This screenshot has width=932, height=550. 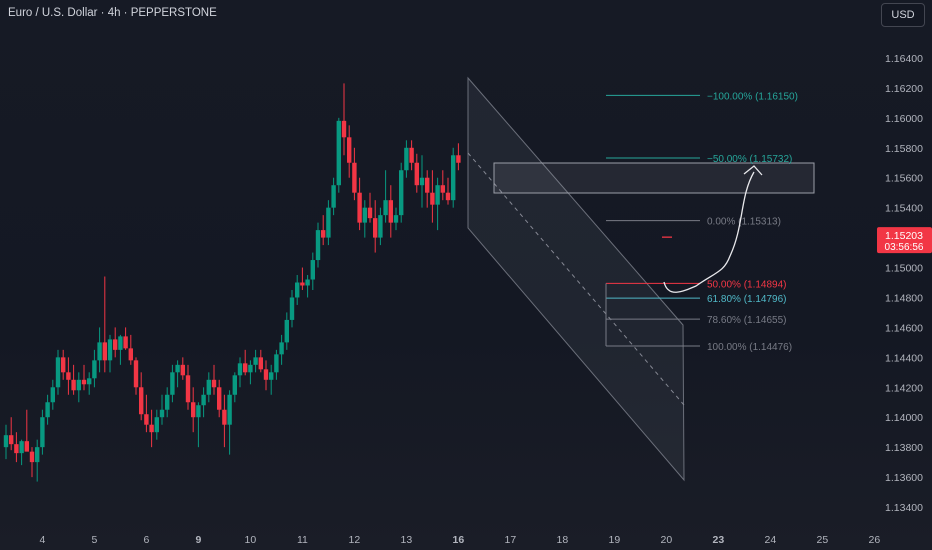 What do you see at coordinates (146, 540) in the screenshot?
I see `time-tick: 6` at bounding box center [146, 540].